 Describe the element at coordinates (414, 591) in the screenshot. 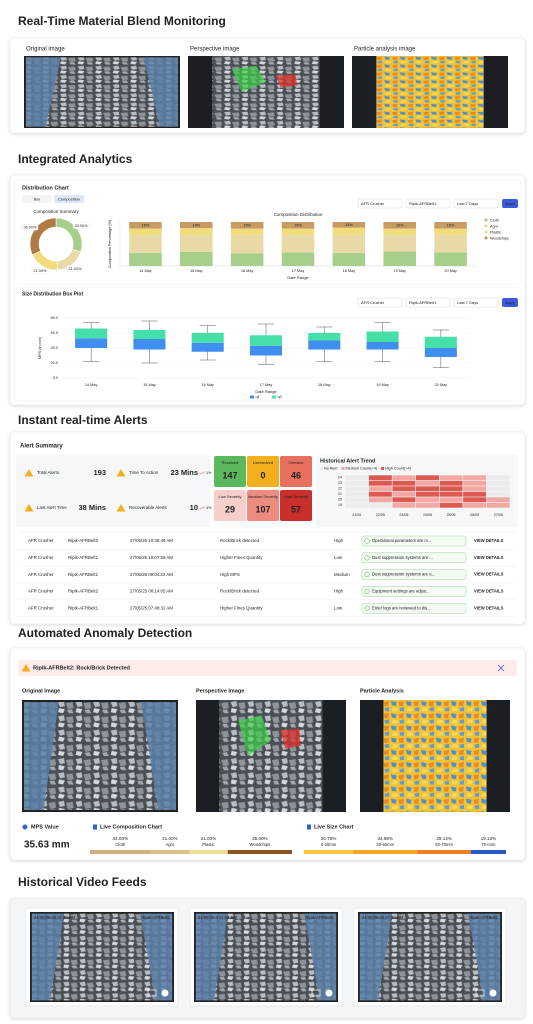

I see `action-box` at that location.